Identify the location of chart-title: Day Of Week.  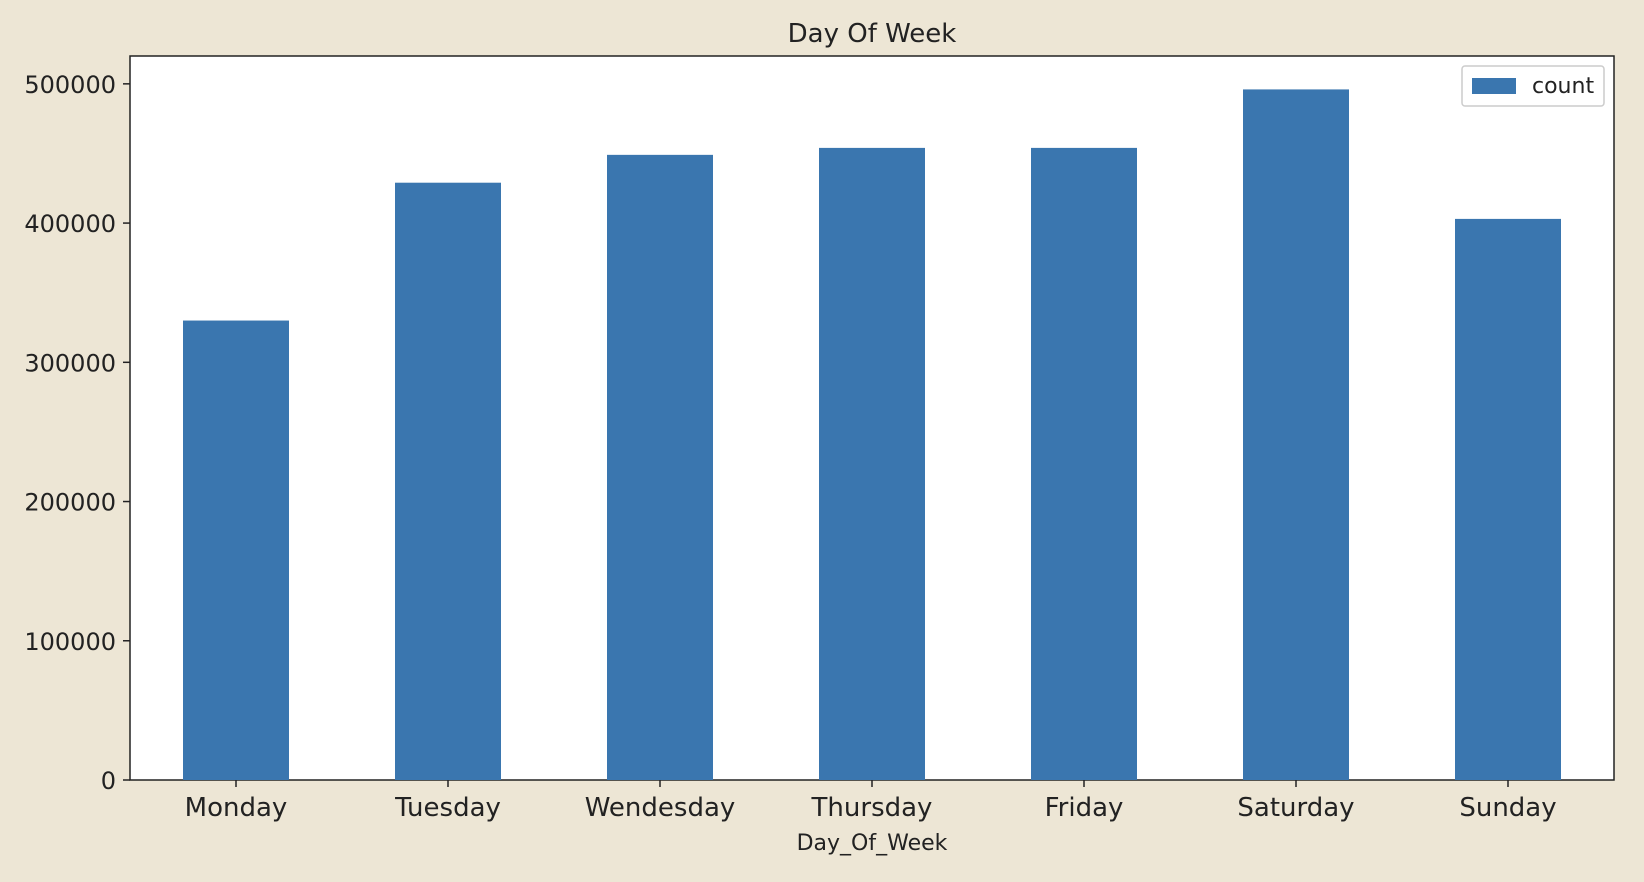
(872, 34).